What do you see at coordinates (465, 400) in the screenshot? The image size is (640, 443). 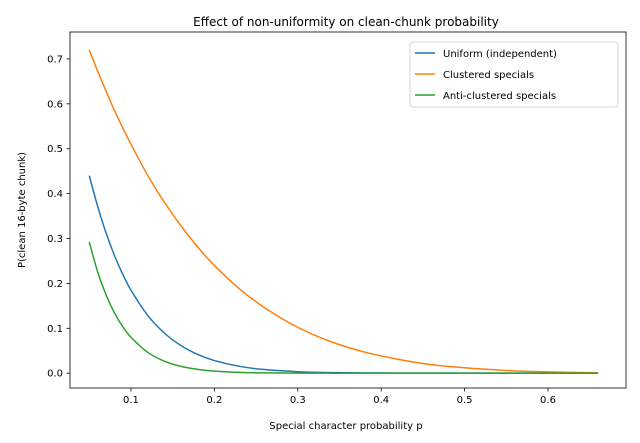 I see `x-tick-label: 0.5` at bounding box center [465, 400].